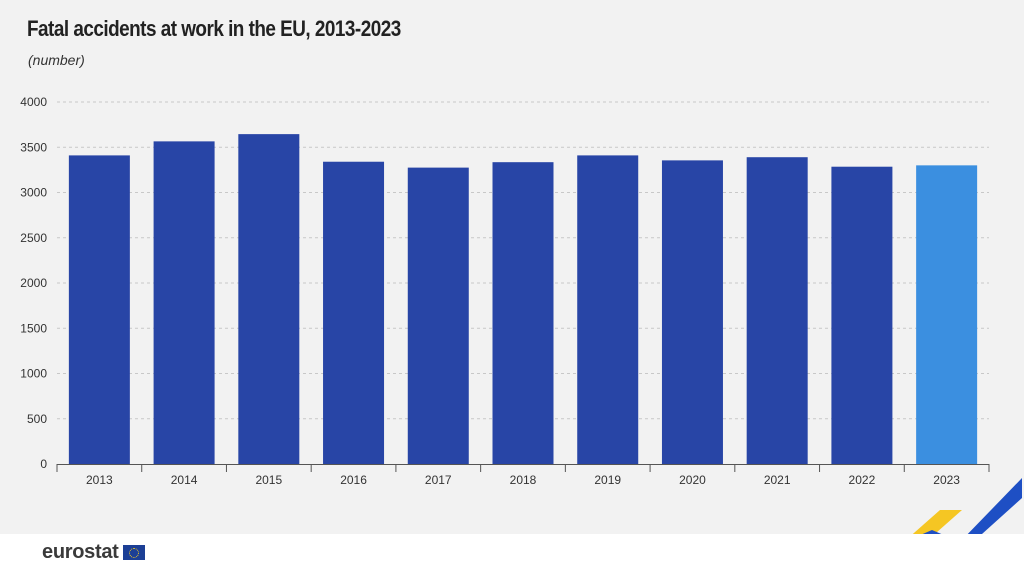 The width and height of the screenshot is (1024, 576). I want to click on y-tick-label: 500, so click(37, 419).